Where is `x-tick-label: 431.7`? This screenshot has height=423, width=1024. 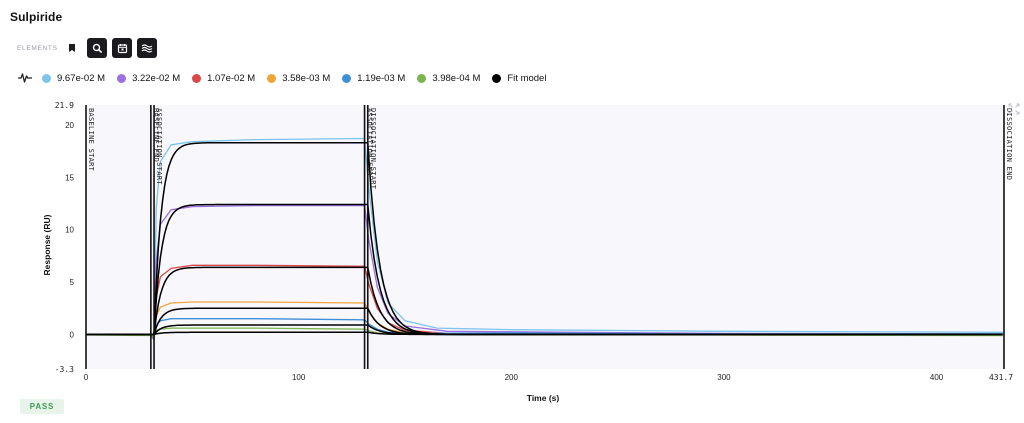 x-tick-label: 431.7 is located at coordinates (1001, 377).